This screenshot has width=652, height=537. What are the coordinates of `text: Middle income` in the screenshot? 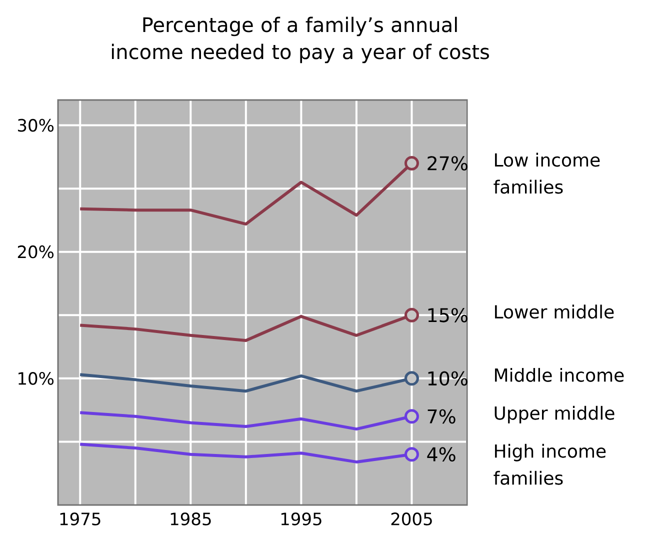 It's located at (559, 375).